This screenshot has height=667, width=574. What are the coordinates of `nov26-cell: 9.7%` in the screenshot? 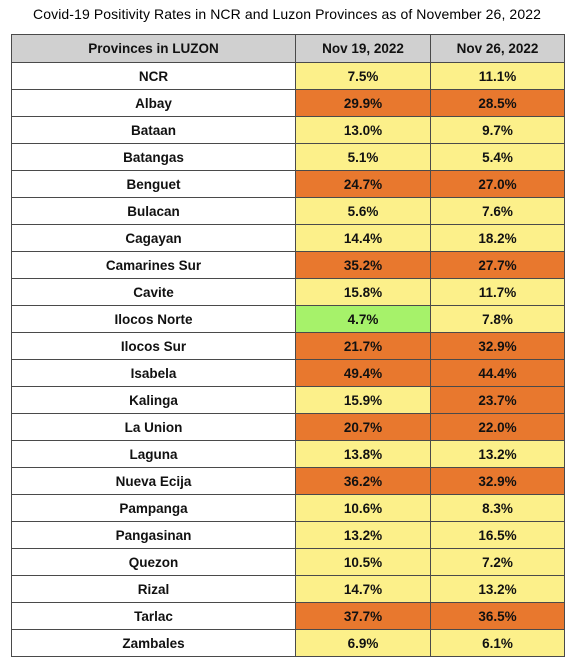 It's located at (497, 130).